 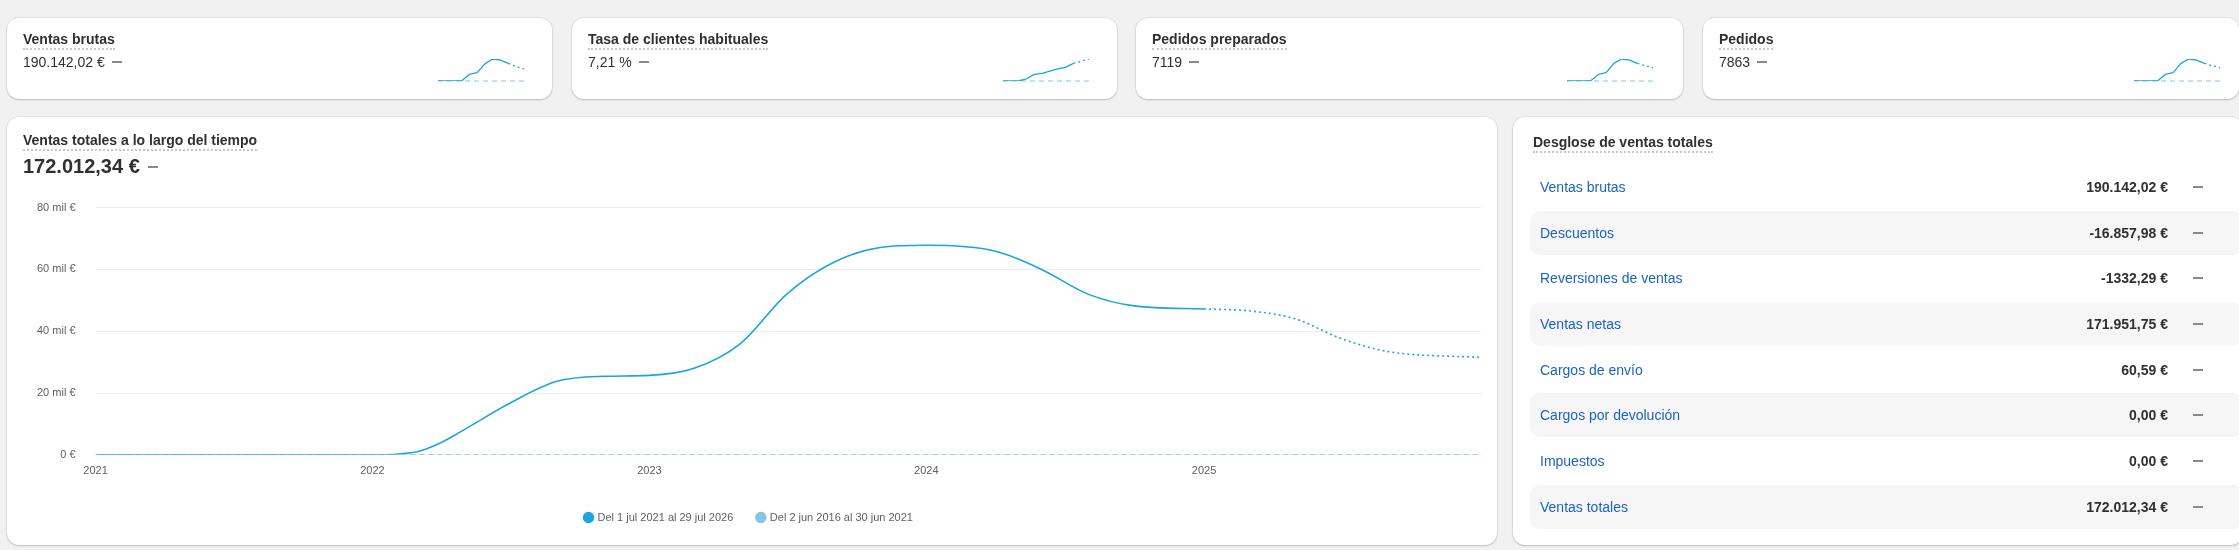 What do you see at coordinates (1610, 415) in the screenshot?
I see `category-label: Cargos por devolución` at bounding box center [1610, 415].